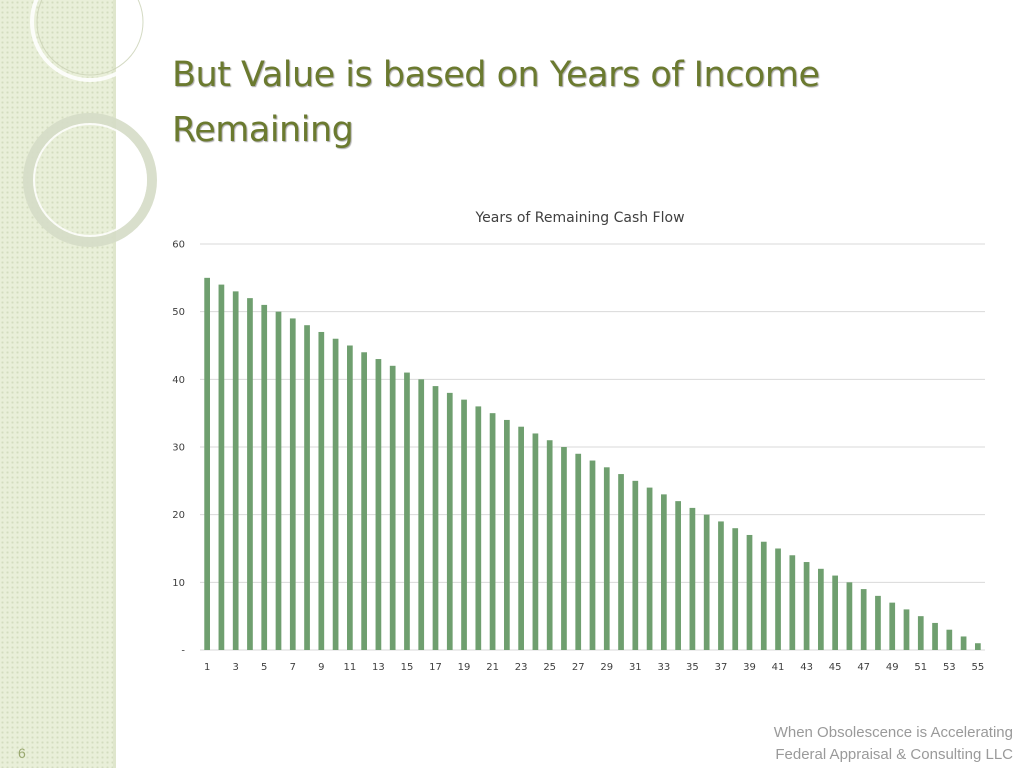 Image resolution: width=1024 pixels, height=768 pixels. What do you see at coordinates (178, 312) in the screenshot?
I see `y-tick-label: 50` at bounding box center [178, 312].